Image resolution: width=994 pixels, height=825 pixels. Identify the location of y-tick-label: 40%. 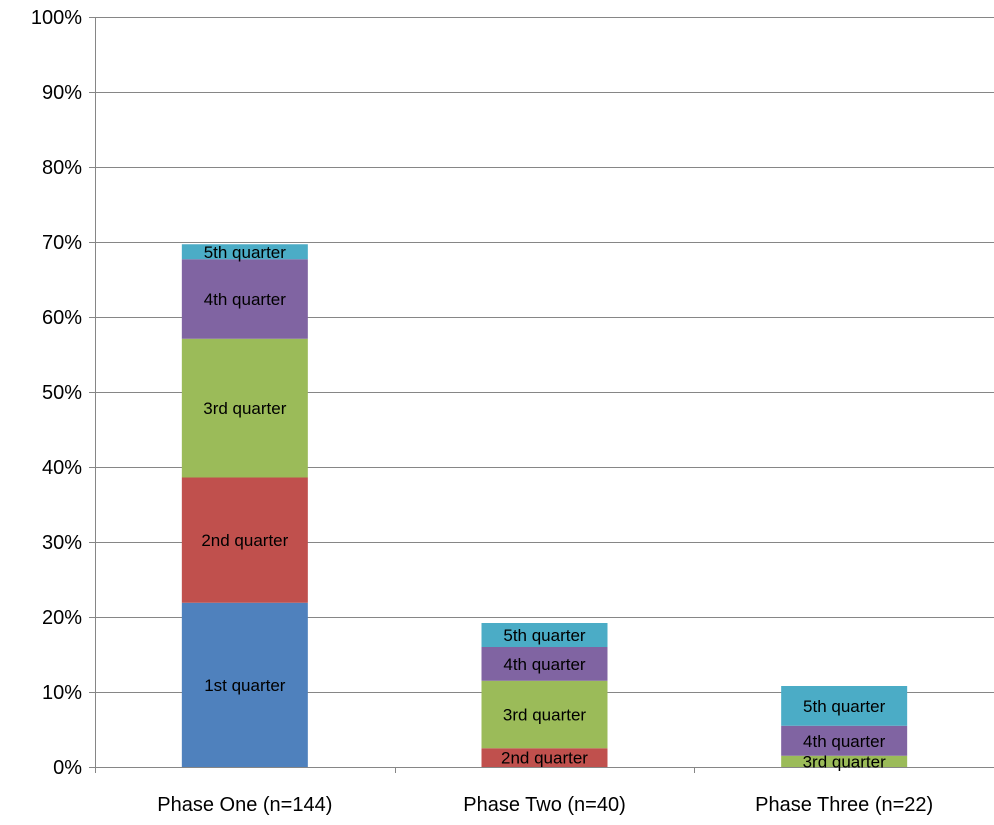
(62, 468).